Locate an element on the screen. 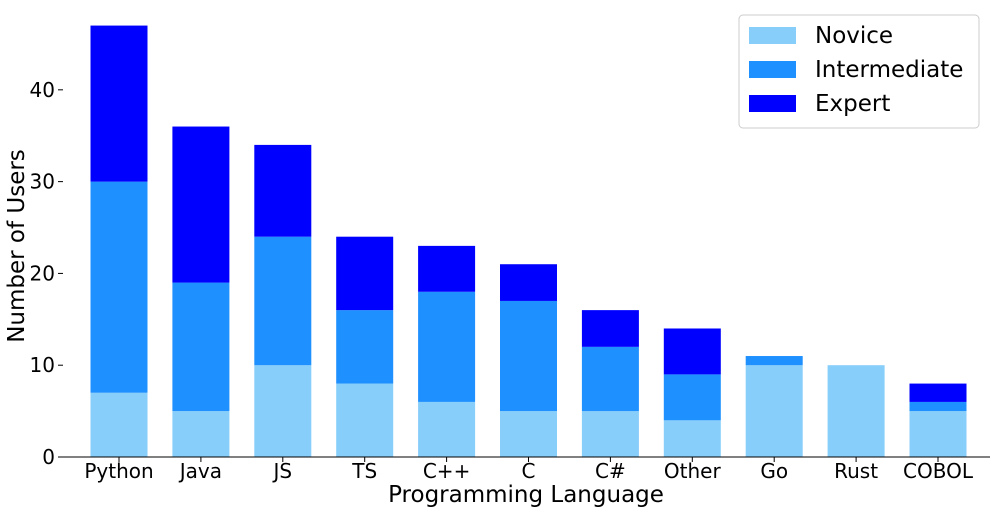  bar-segment-java-intermediate is located at coordinates (201, 347).